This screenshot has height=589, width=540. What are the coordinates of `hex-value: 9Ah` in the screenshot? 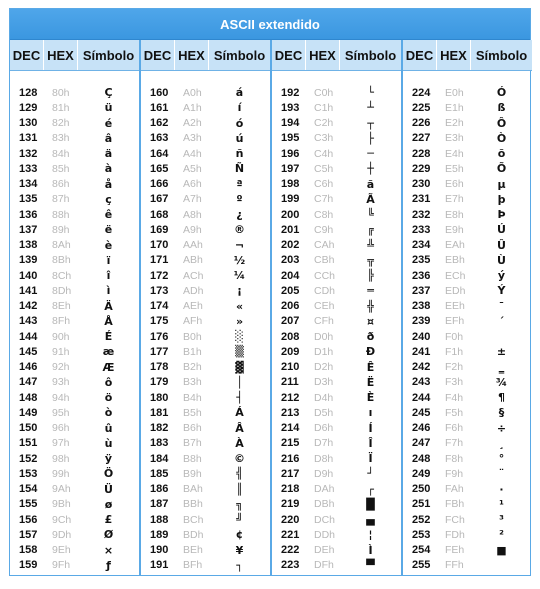 It's located at (61, 489).